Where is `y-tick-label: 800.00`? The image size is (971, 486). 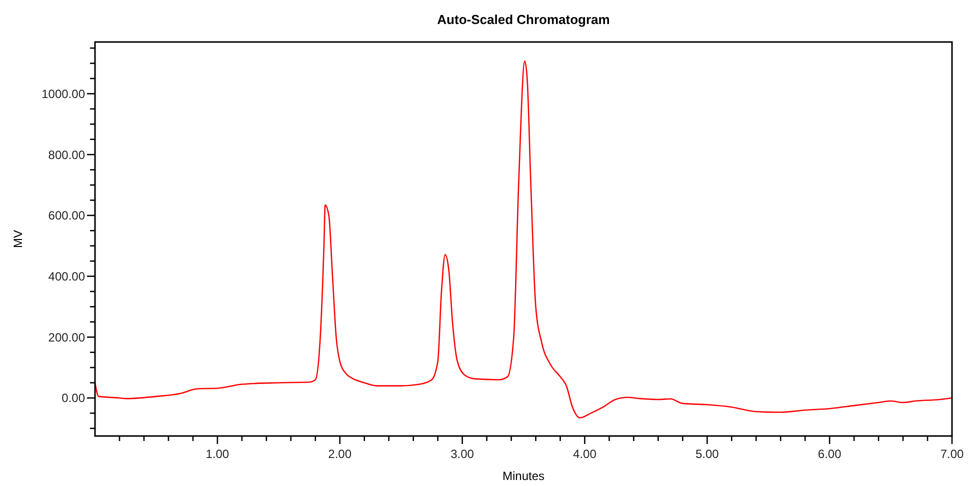 y-tick-label: 800.00 is located at coordinates (67, 155).